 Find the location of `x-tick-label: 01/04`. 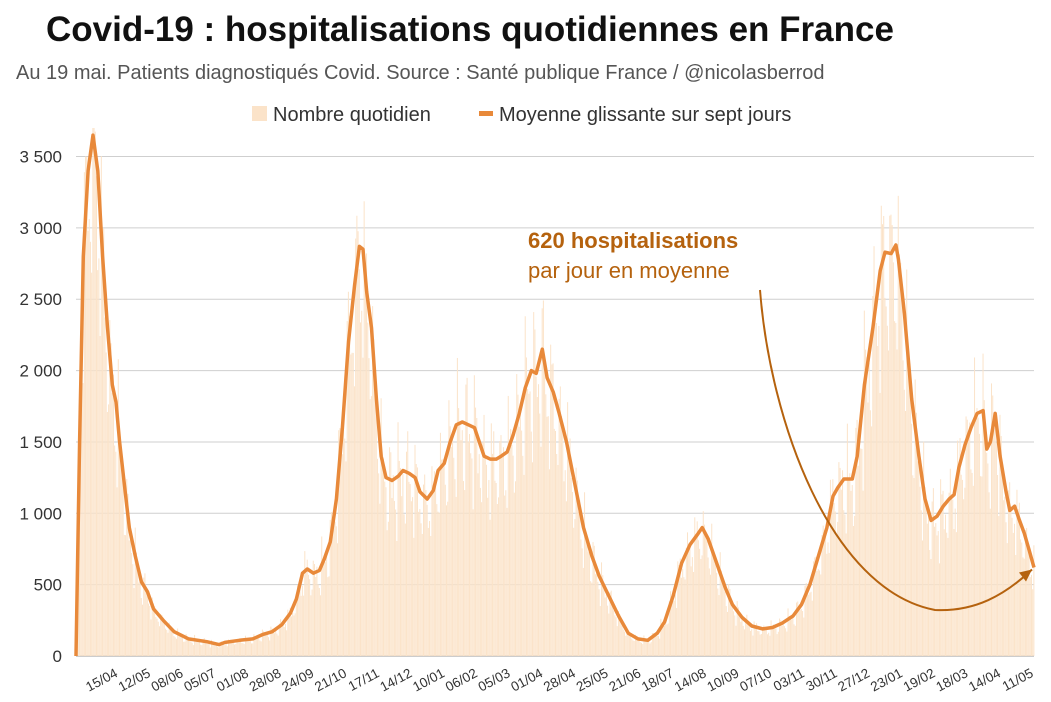

x-tick-label: 01/04 is located at coordinates (526, 679).